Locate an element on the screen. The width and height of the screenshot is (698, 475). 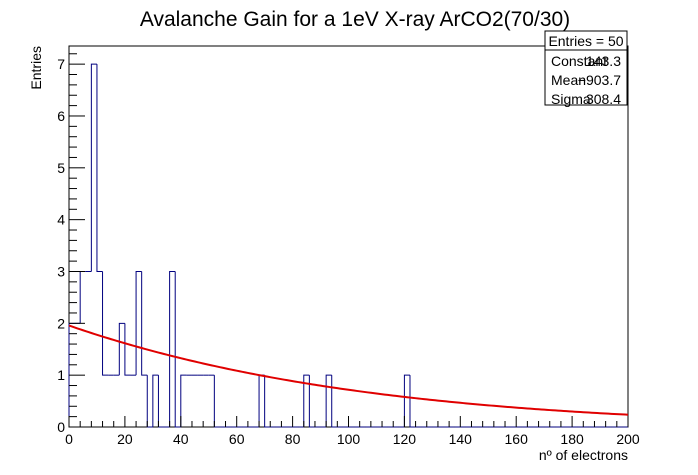
stats-row-label: Mean is located at coordinates (568, 80).